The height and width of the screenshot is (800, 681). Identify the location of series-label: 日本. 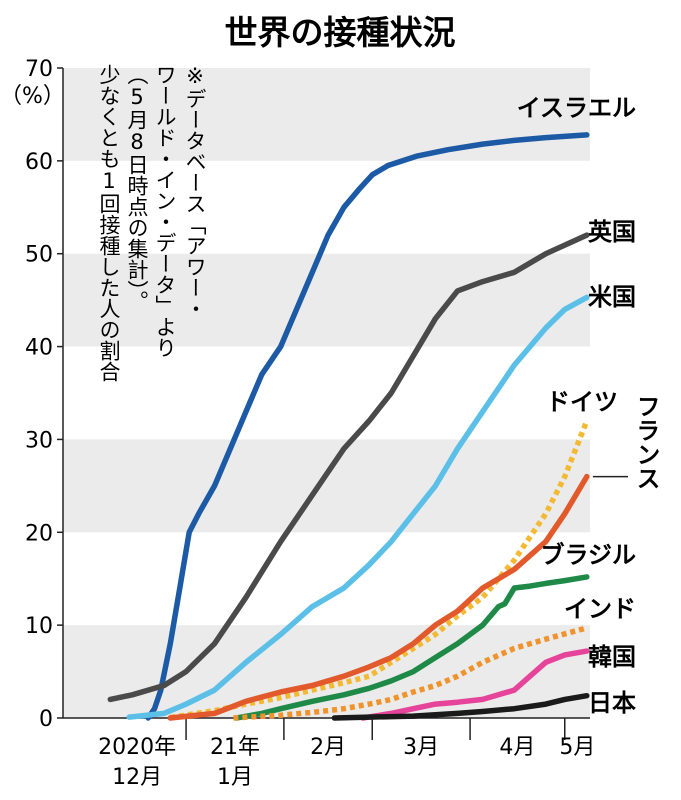
(612, 703).